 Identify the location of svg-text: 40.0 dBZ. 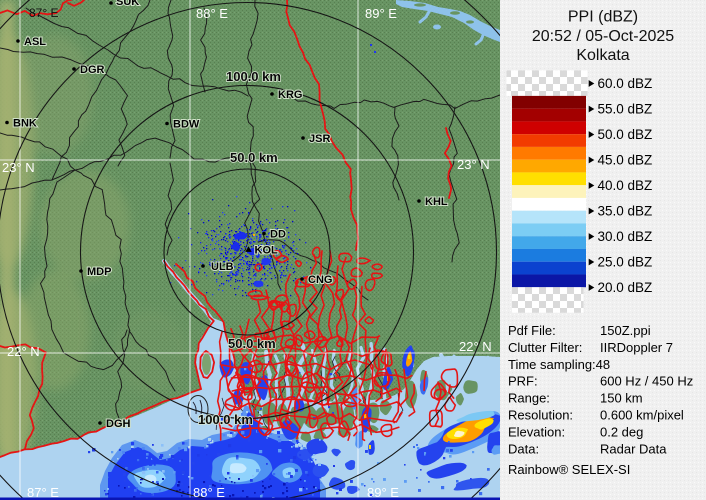
(625, 185).